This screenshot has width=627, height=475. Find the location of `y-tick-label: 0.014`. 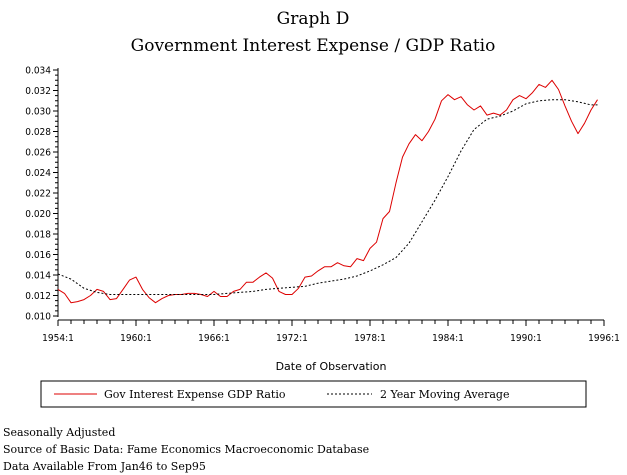

y-tick-label: 0.014 is located at coordinates (38, 276).